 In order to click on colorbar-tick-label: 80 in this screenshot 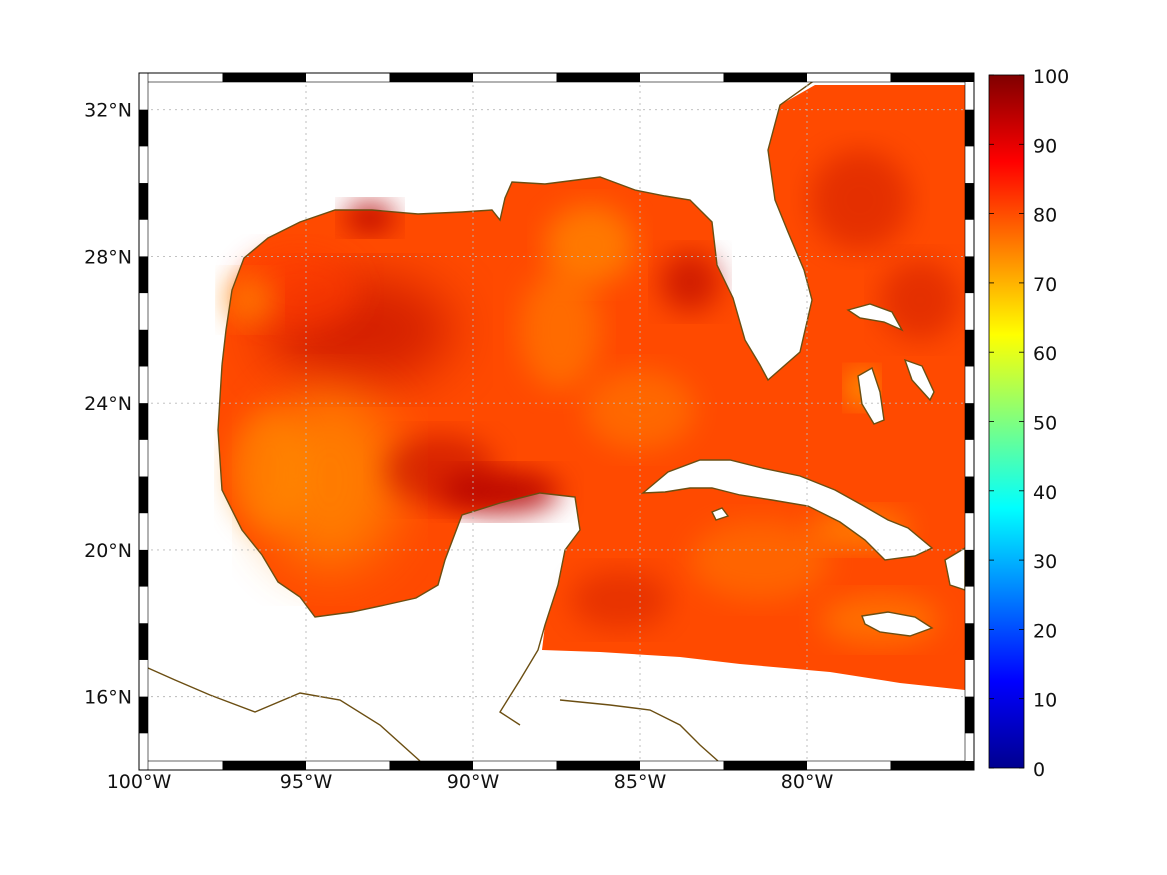, I will do `click(1045, 216)`.